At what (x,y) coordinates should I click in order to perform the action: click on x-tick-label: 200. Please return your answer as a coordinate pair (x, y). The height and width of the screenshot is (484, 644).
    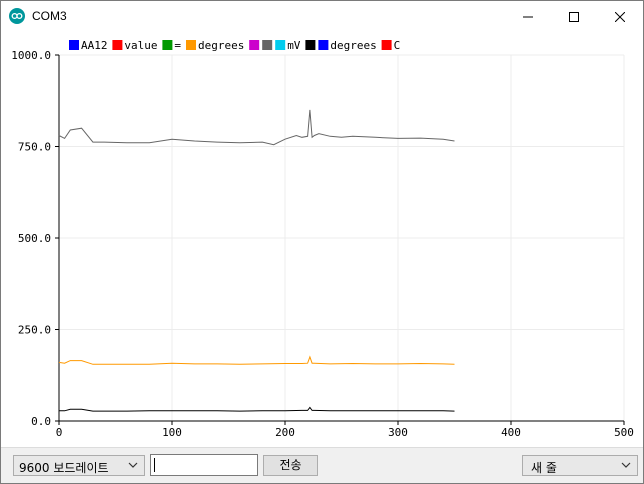
    Looking at the image, I should click on (285, 432).